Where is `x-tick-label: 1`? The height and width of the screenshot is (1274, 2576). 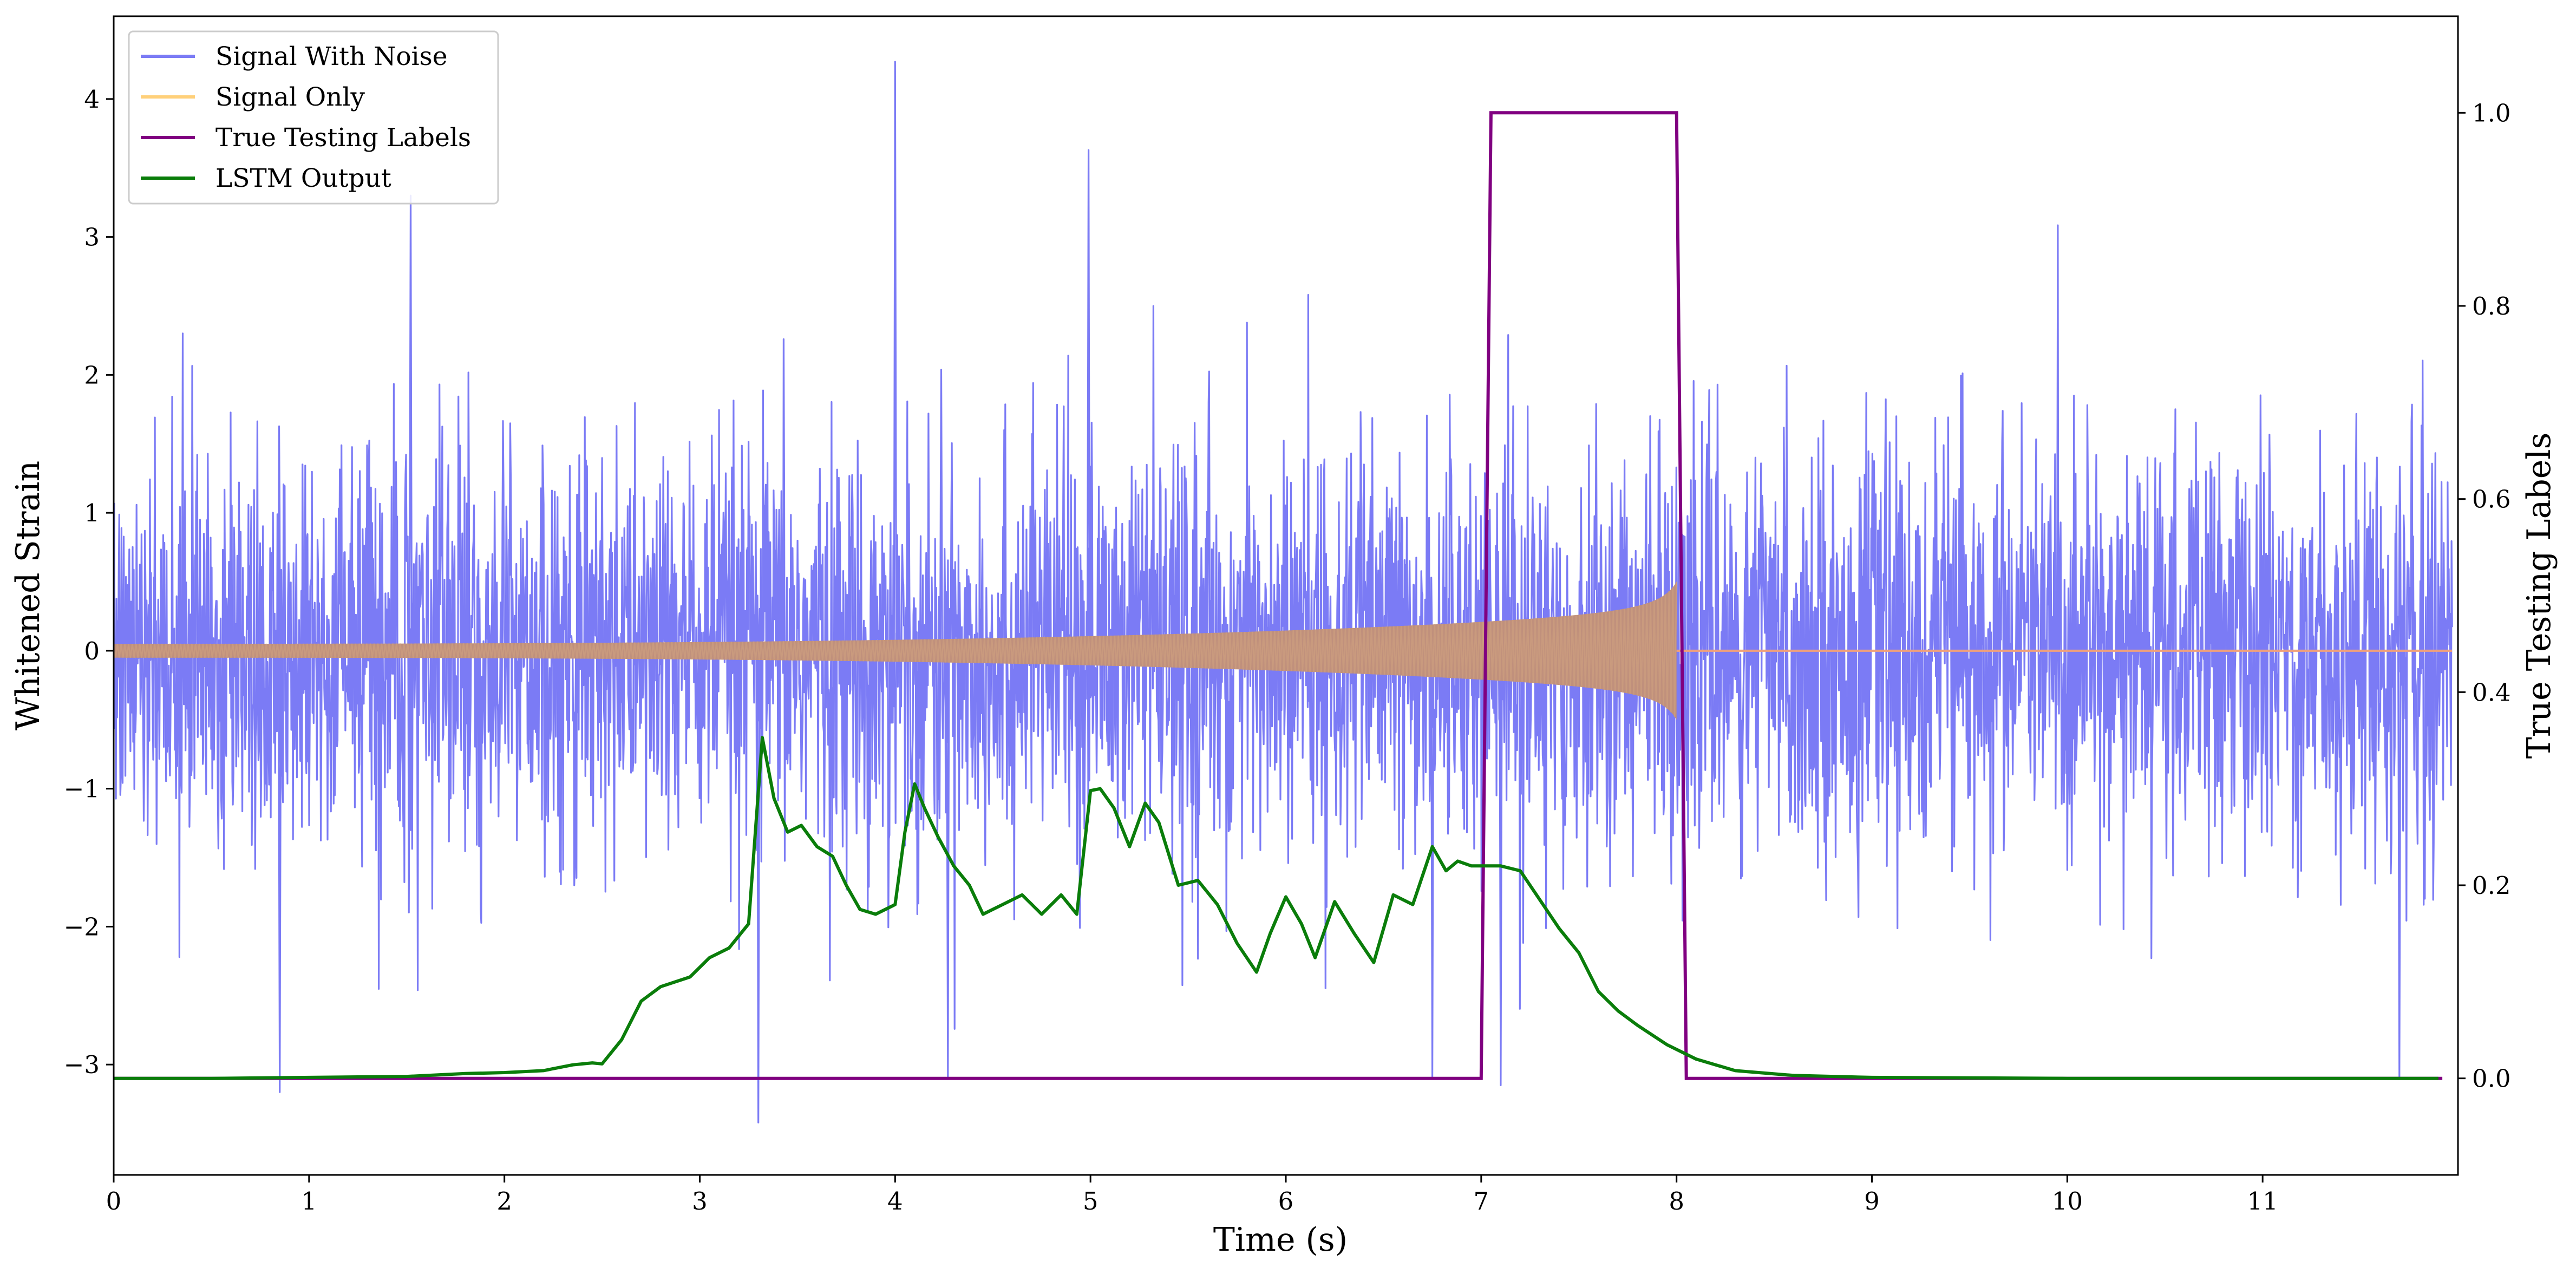 x-tick-label: 1 is located at coordinates (309, 1201).